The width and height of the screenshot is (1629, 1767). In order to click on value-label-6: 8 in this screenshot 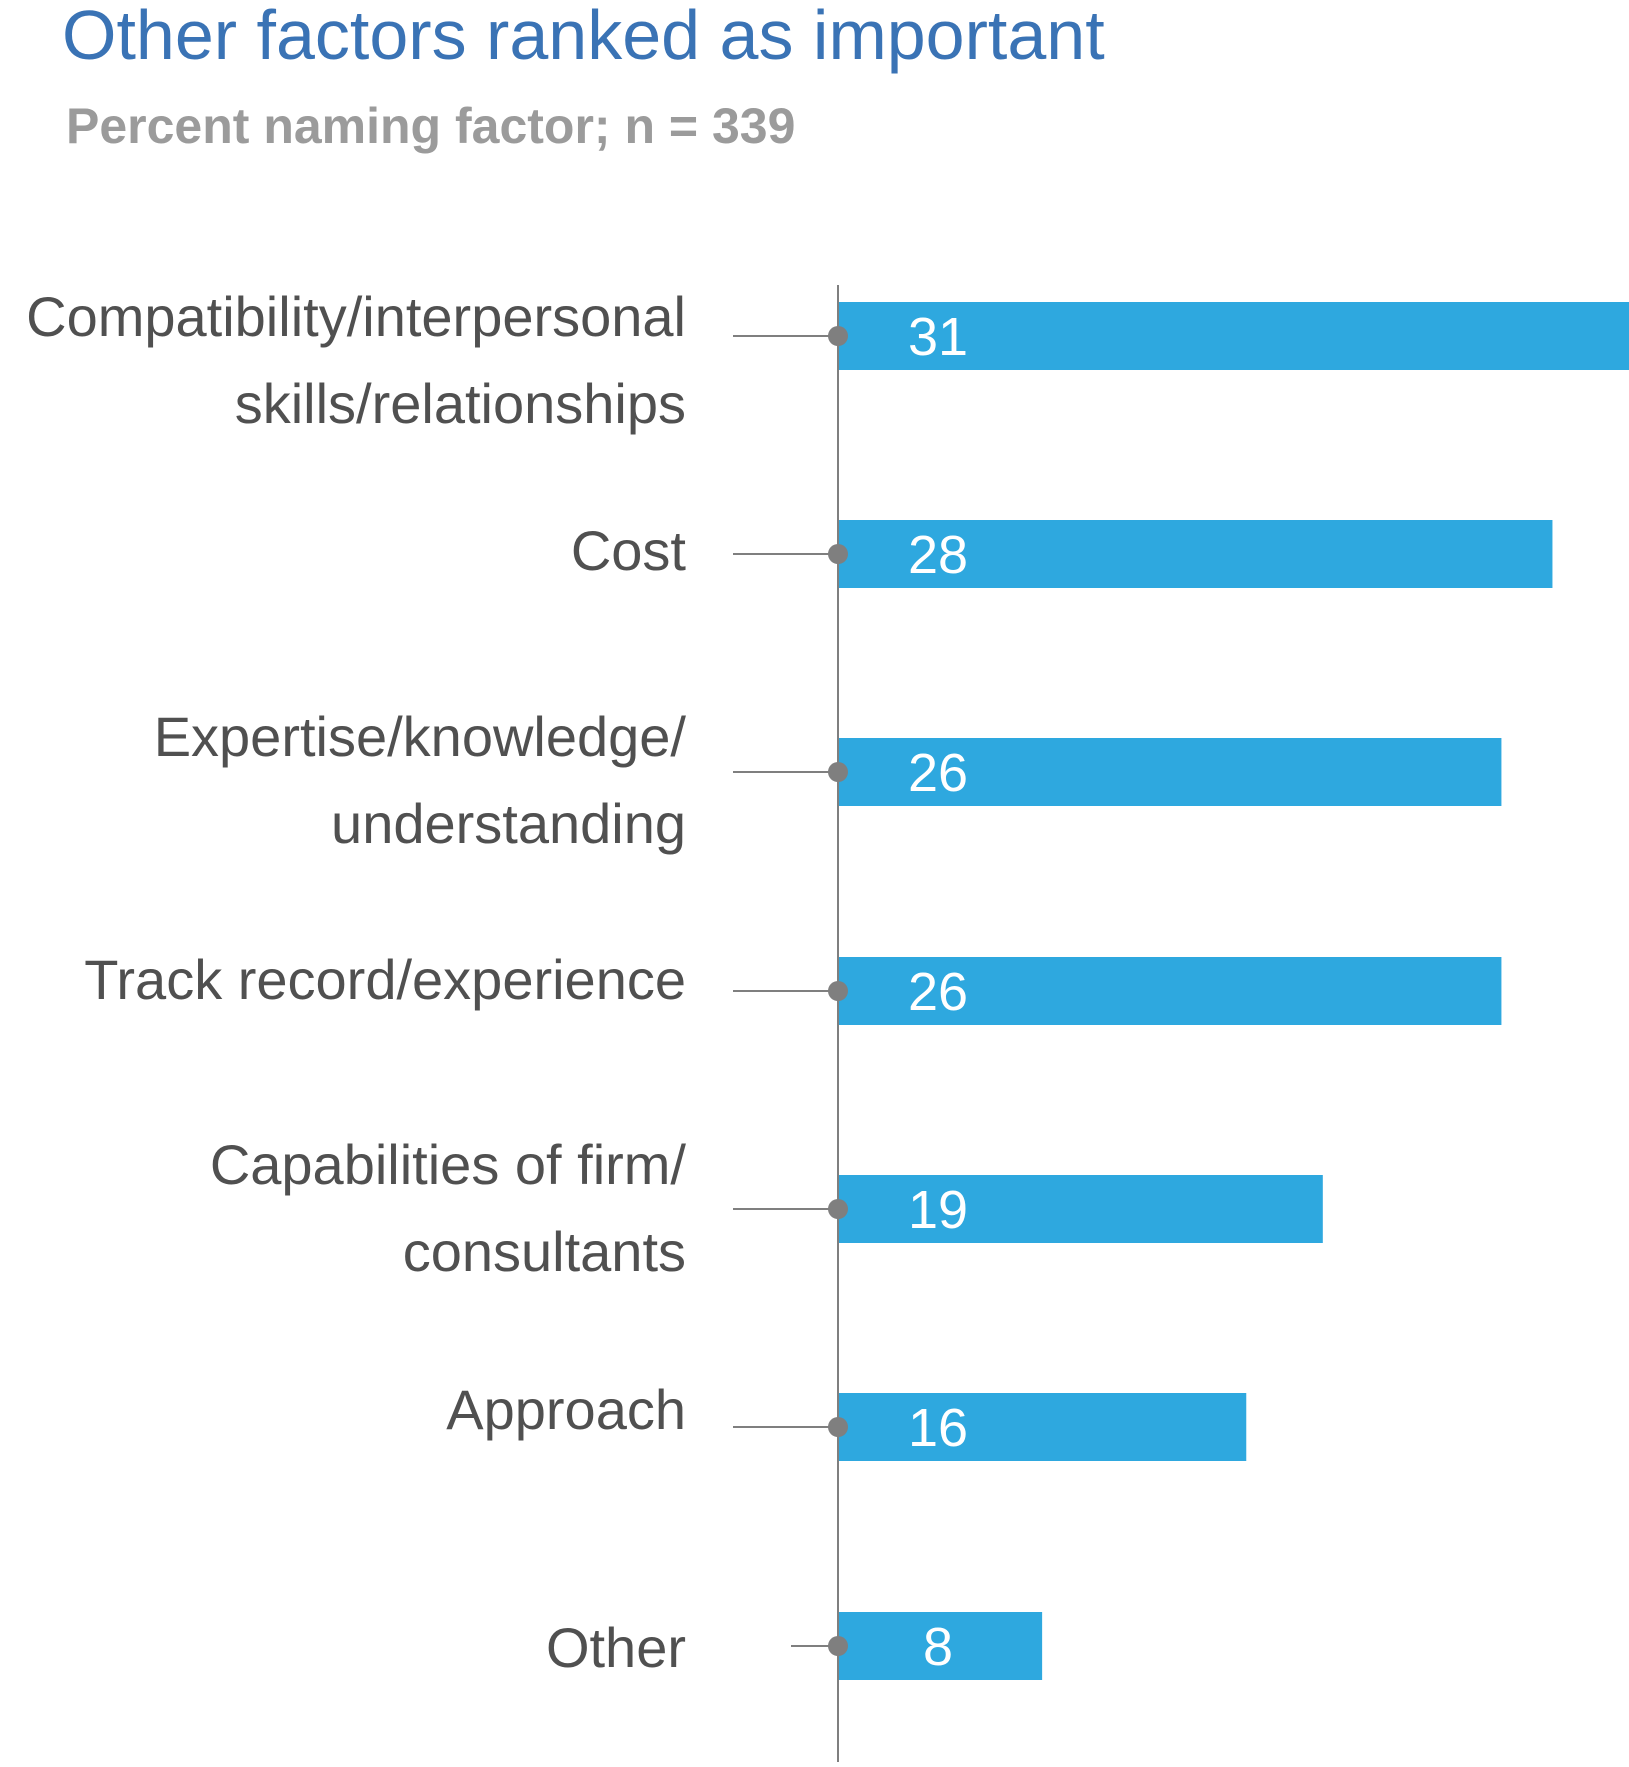, I will do `click(938, 1647)`.